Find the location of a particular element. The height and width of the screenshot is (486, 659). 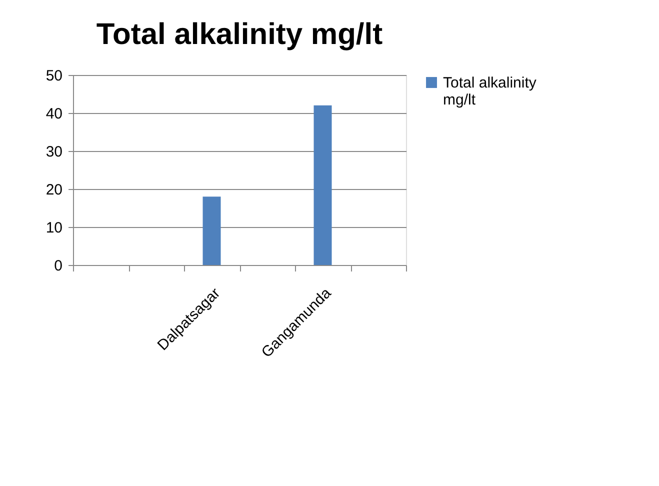

chart-title: Total alkalinity mg/lt is located at coordinates (239, 34).